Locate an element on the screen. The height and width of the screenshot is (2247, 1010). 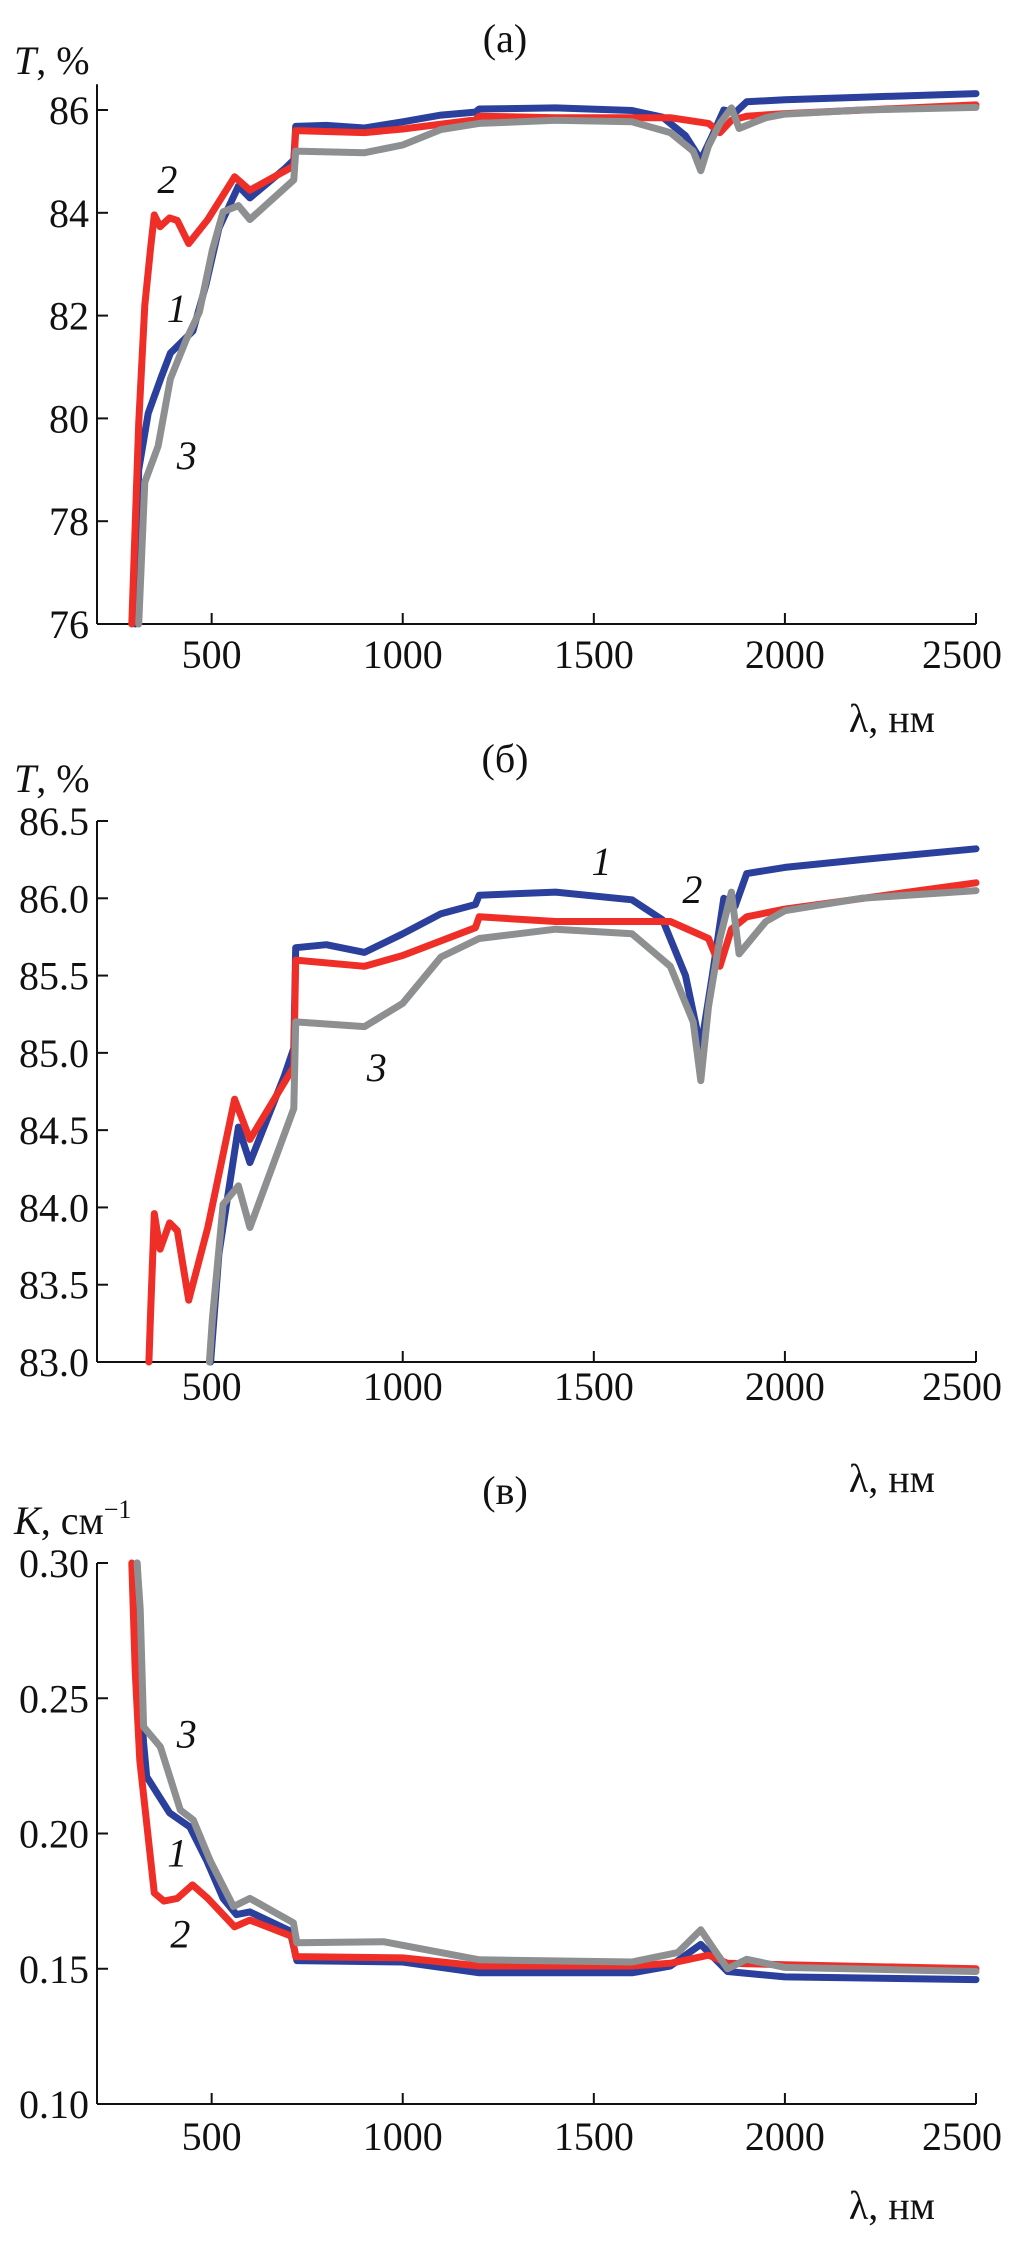
y-tick-label: 0.20 is located at coordinates (54, 1834).